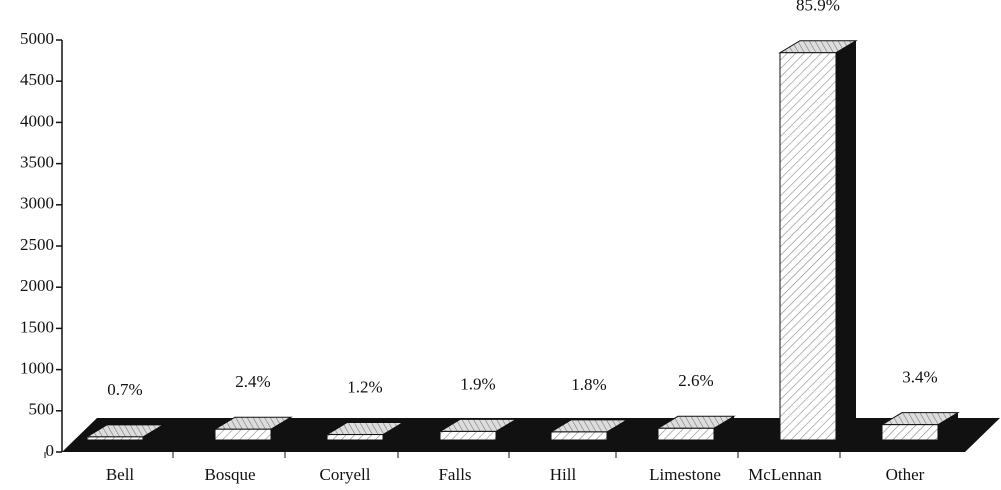 The height and width of the screenshot is (490, 1001). I want to click on data-label: 85.9%, so click(818, 7).